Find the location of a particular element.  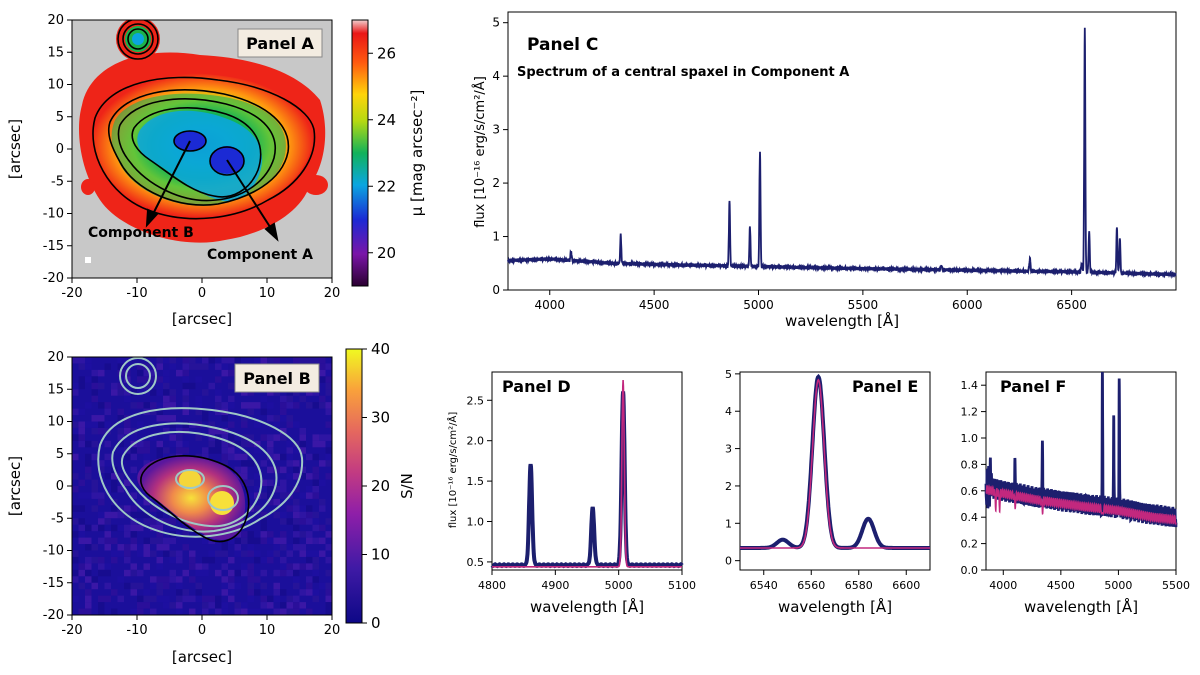

panel-a-label-box is located at coordinates (280, 43).